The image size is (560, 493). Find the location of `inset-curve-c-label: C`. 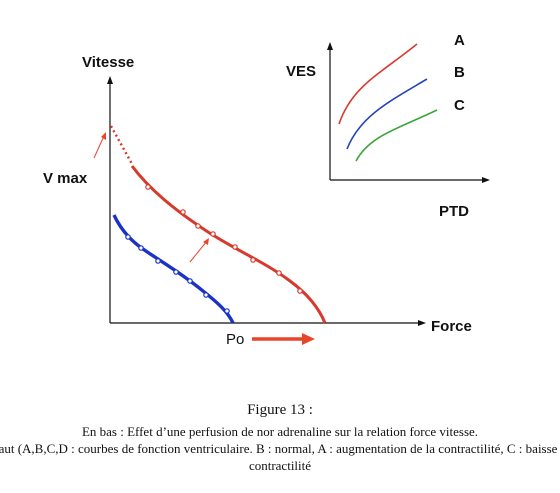

inset-curve-c-label: C is located at coordinates (459, 105).